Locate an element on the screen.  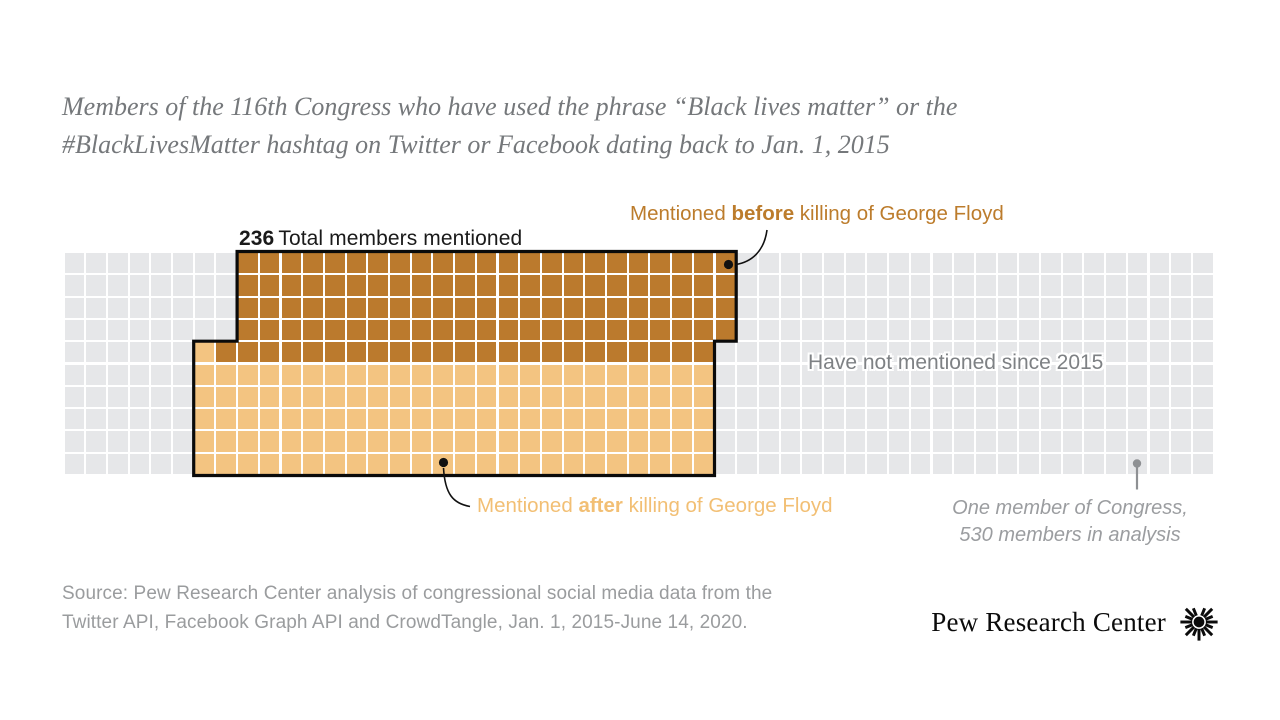
unit-note-line1: One member of Congress, is located at coordinates (1070, 508).